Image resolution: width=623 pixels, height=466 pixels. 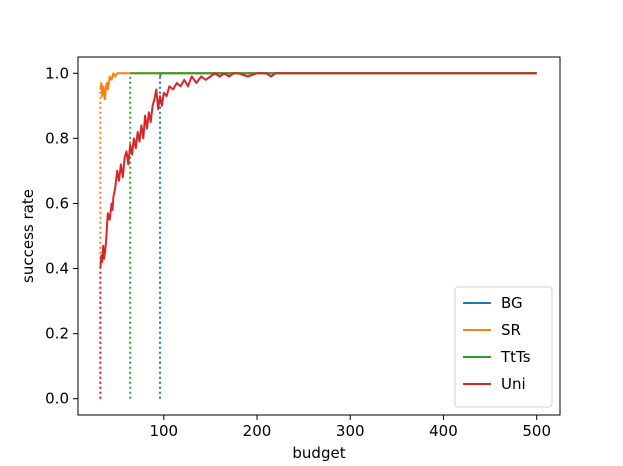 I want to click on x-axis-label: budget, so click(x=318, y=453).